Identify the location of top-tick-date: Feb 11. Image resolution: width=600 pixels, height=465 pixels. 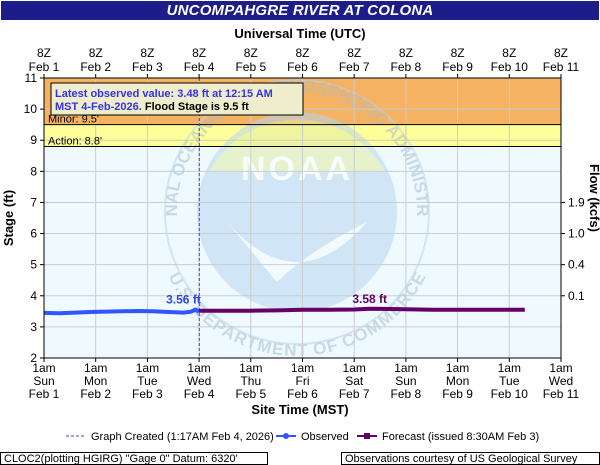
(561, 67).